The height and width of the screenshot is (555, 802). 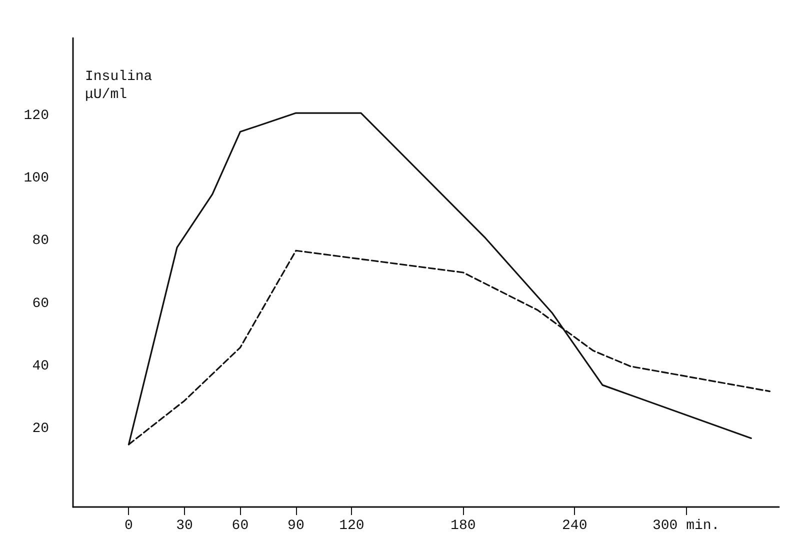 What do you see at coordinates (36, 178) in the screenshot?
I see `y-tick-label: 100` at bounding box center [36, 178].